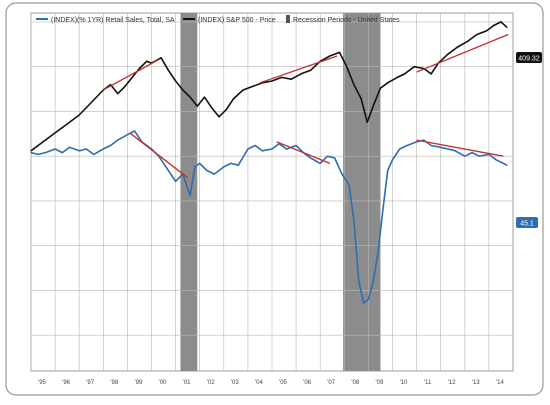 The image size is (550, 405). Describe the element at coordinates (90, 383) in the screenshot. I see `x-tick-label: '97` at that location.